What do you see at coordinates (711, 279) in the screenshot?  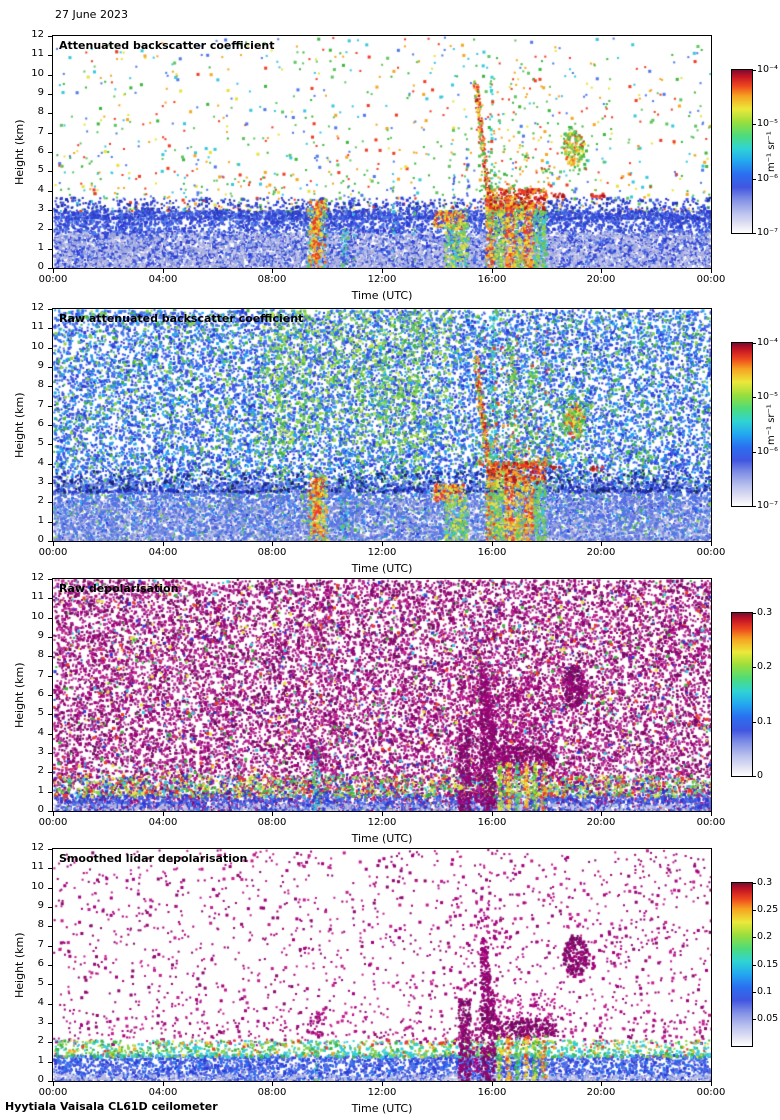 I see `x-tick-label-panel-1: 00:00` at bounding box center [711, 279].